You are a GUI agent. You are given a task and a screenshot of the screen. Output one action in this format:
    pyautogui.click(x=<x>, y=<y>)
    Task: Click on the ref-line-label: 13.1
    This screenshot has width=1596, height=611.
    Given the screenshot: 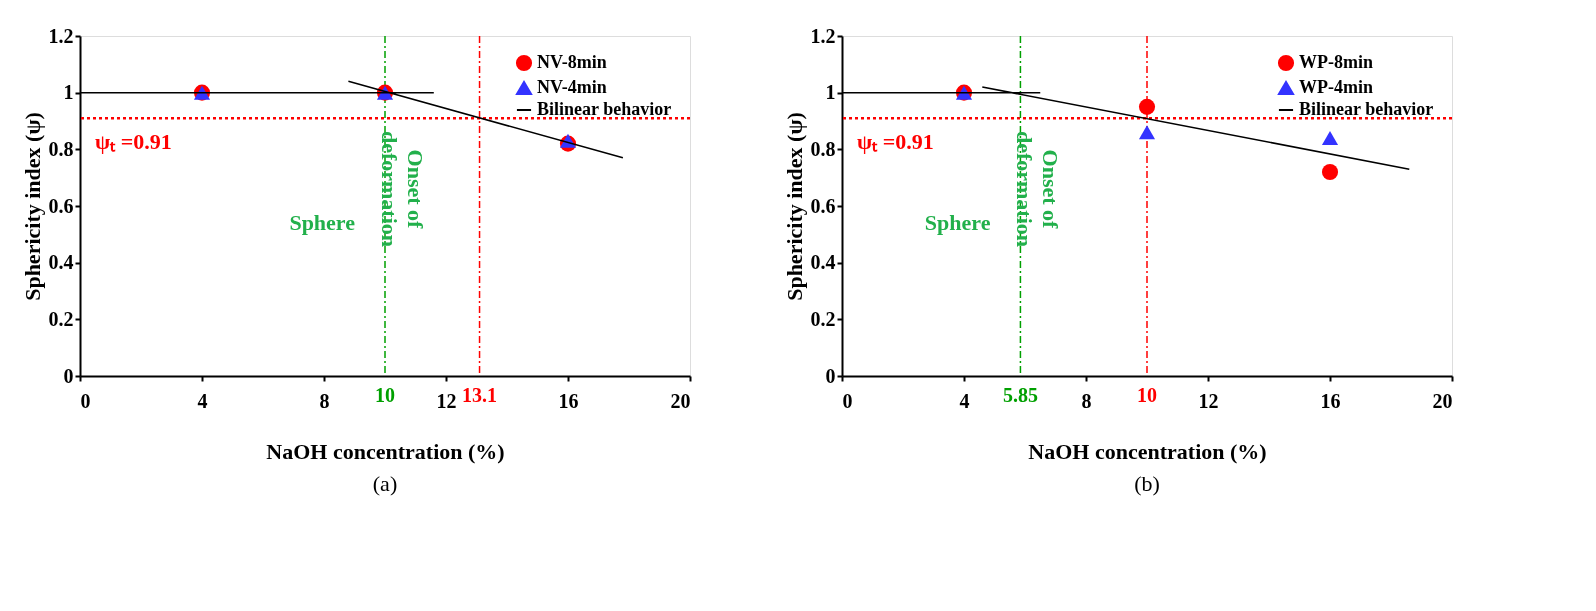 What is the action you would take?
    pyautogui.click(x=480, y=395)
    